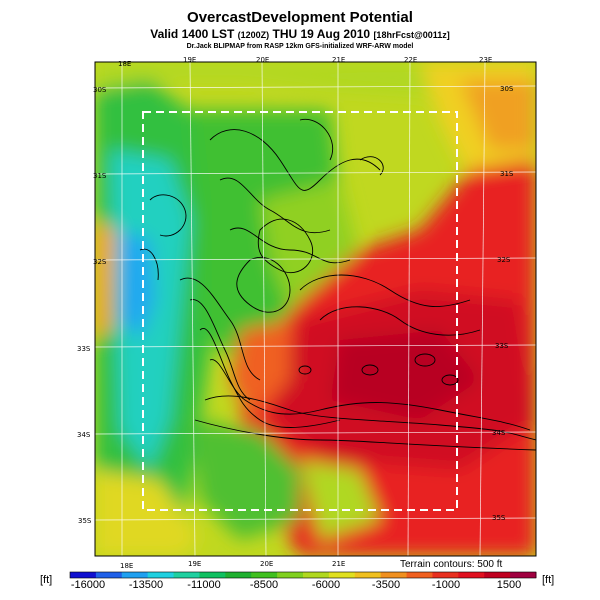 The width and height of the screenshot is (600, 600). What do you see at coordinates (88, 585) in the screenshot?
I see `colorbar-label: -16000` at bounding box center [88, 585].